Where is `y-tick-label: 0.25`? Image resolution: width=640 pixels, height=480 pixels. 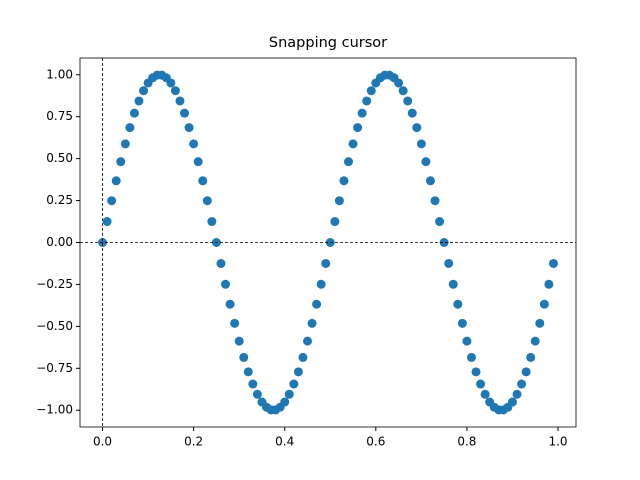
y-tick-label: 0.25 is located at coordinates (59, 200).